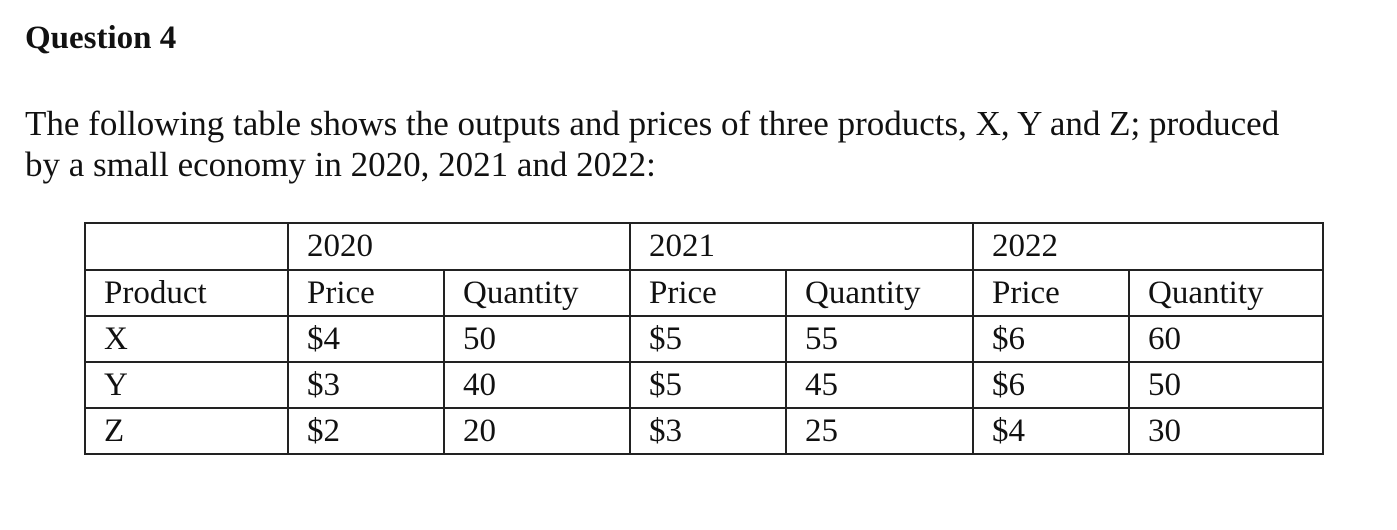  What do you see at coordinates (101, 38) in the screenshot?
I see `question-title: Question 4` at bounding box center [101, 38].